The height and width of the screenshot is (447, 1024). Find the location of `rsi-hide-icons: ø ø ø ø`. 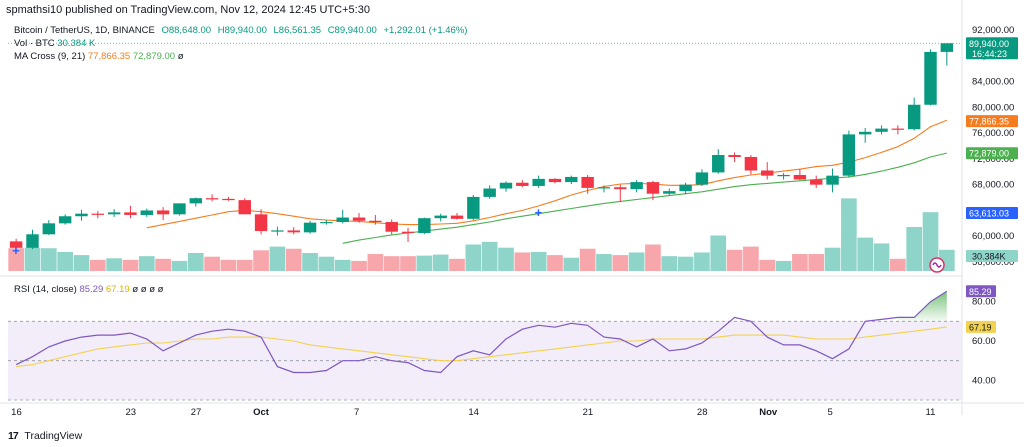

rsi-hide-icons: ø ø ø ø is located at coordinates (148, 289).